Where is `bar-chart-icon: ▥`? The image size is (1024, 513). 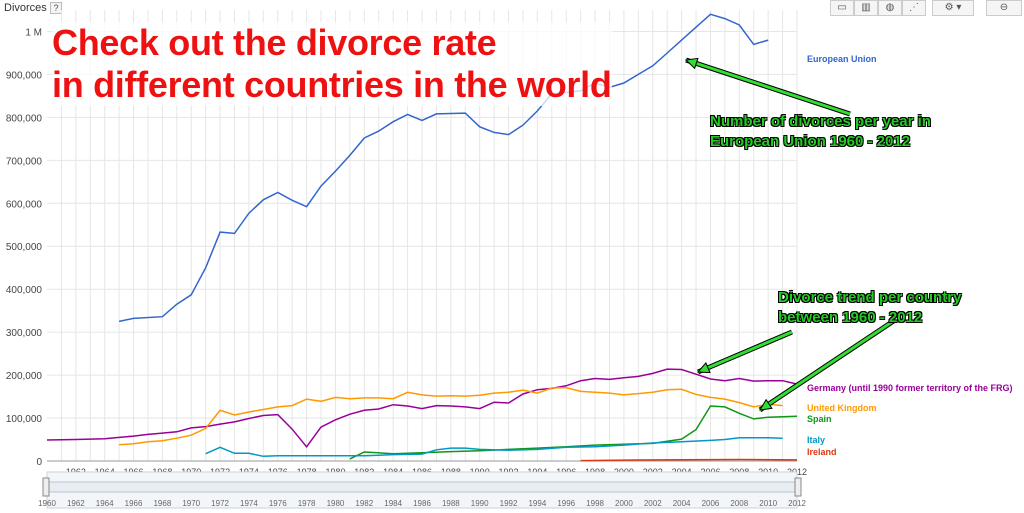 bar-chart-icon: ▥ is located at coordinates (866, 8).